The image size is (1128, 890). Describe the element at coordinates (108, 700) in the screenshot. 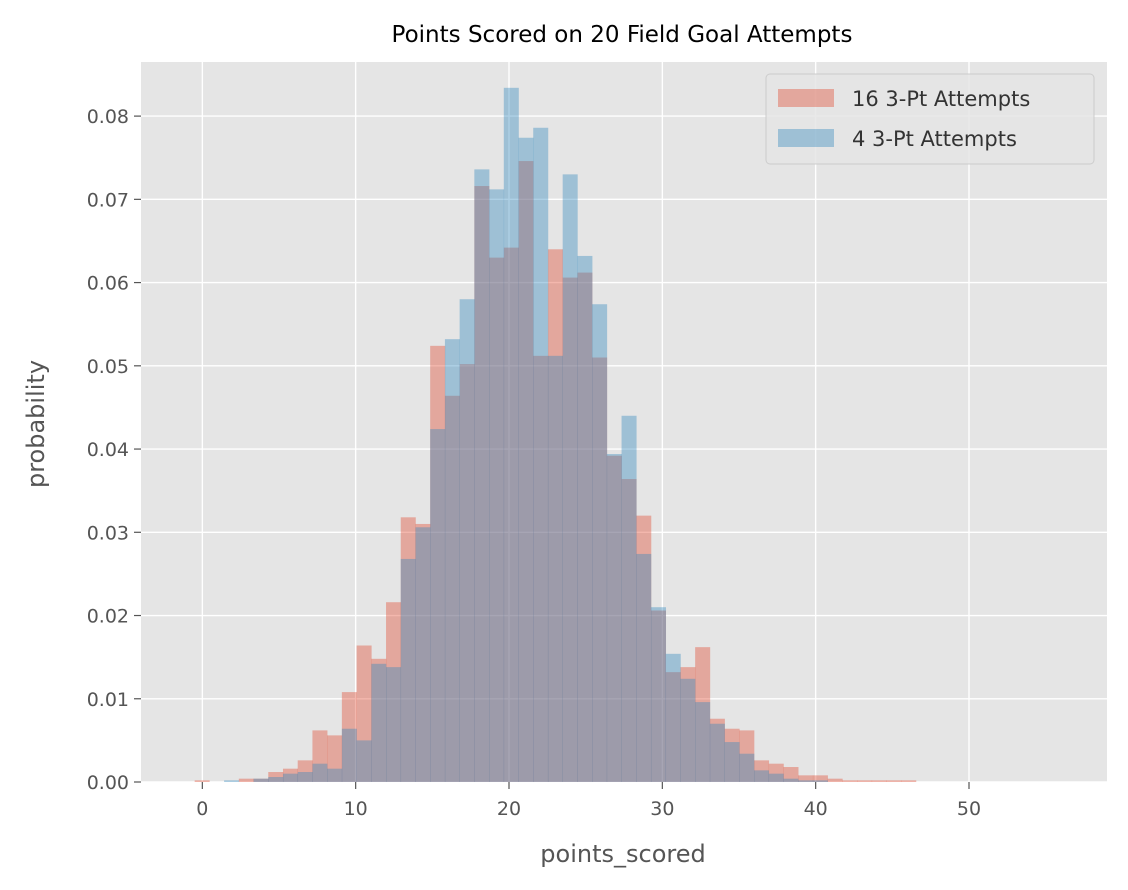

I see `y-tick-label: 0.01` at that location.